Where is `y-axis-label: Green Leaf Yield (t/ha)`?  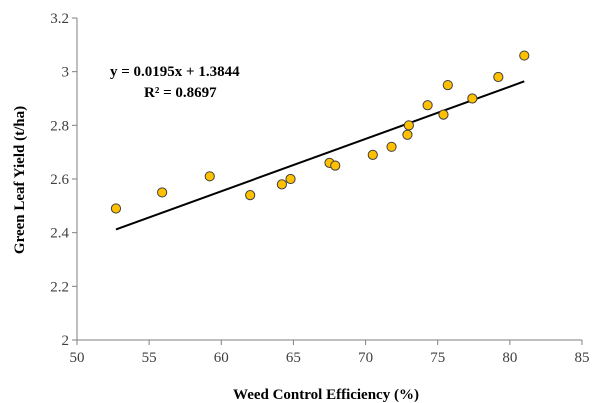
y-axis-label: Green Leaf Yield (t/ha) is located at coordinates (20, 180).